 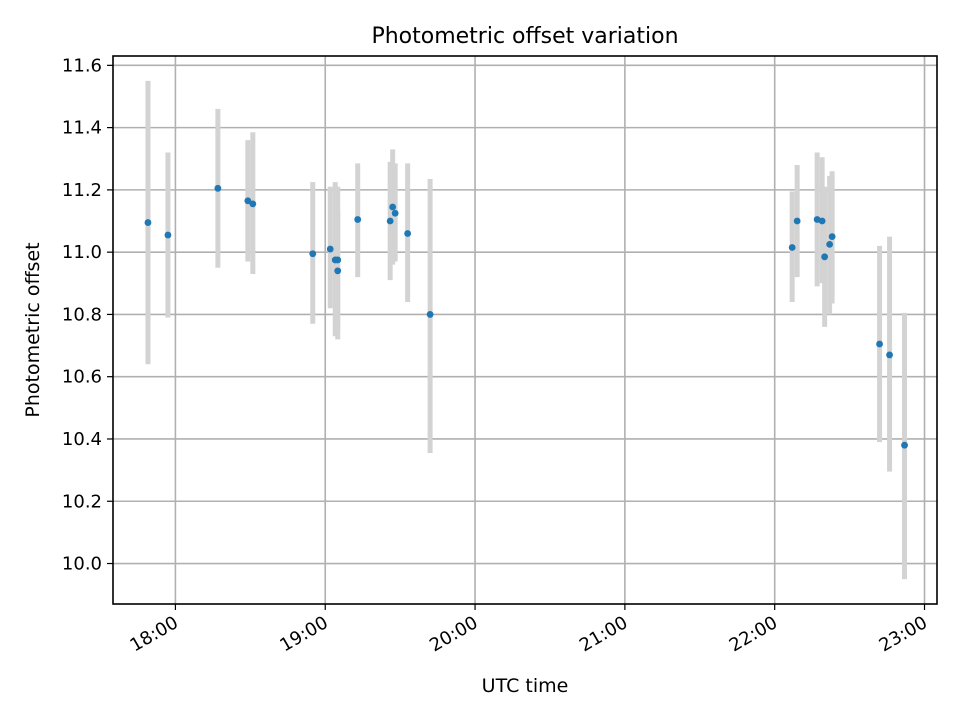 What do you see at coordinates (82, 377) in the screenshot?
I see `y-tick-label: 10.6` at bounding box center [82, 377].